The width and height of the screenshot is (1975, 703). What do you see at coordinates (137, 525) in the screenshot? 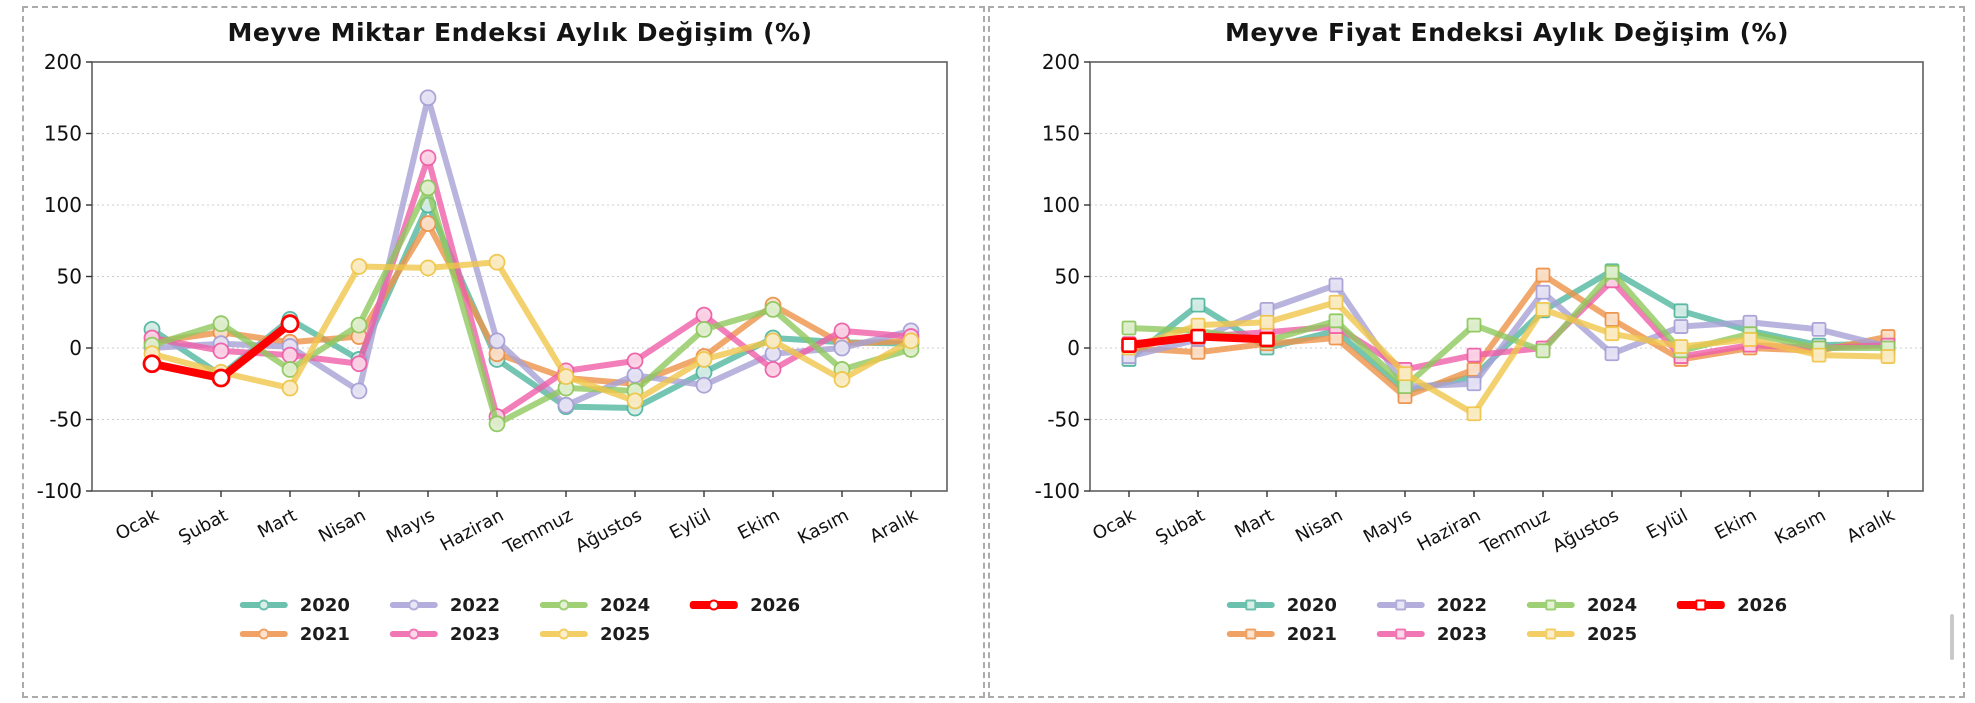
I see `svg-text: Ocak` at bounding box center [137, 525].